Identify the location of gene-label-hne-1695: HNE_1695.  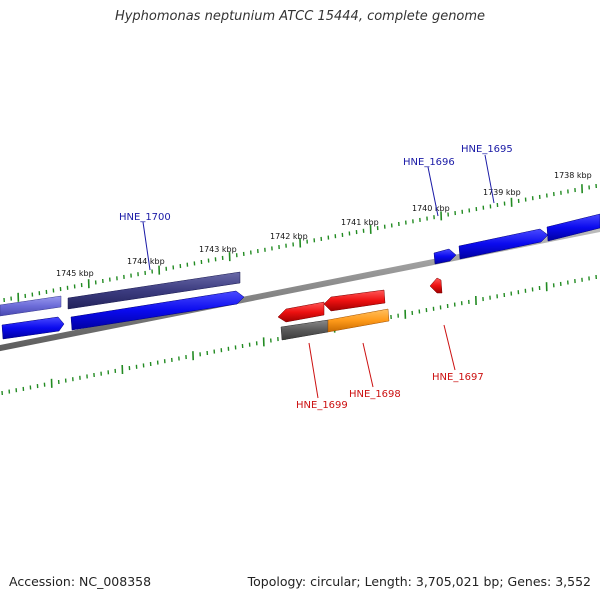
(487, 149).